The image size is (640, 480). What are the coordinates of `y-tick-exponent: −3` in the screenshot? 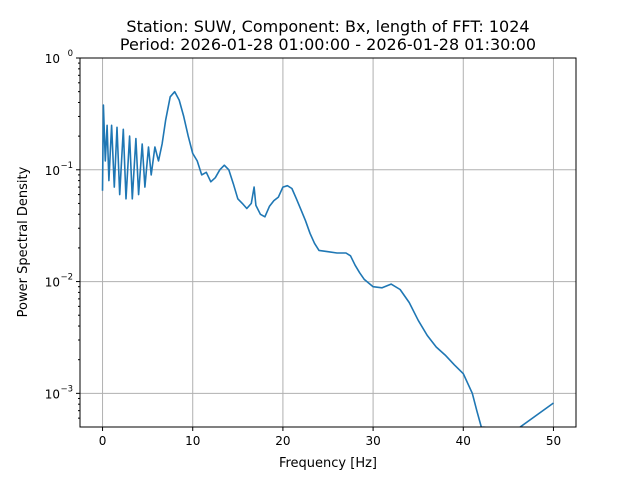 It's located at (66, 389).